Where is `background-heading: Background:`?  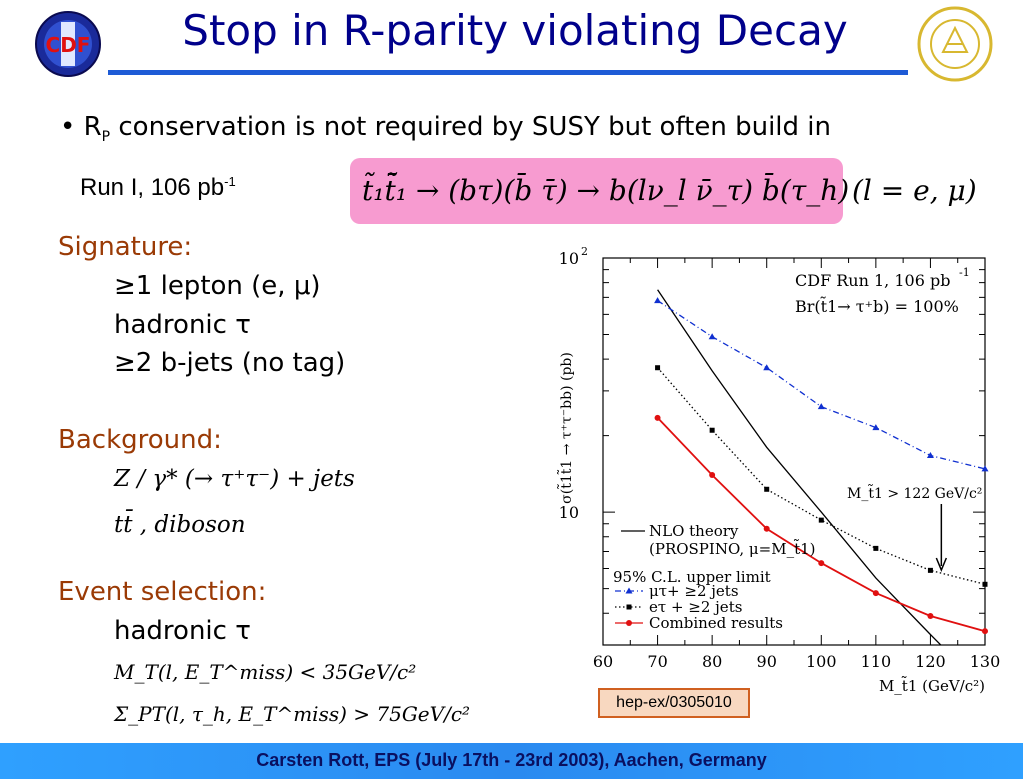
background-heading: Background: is located at coordinates (140, 440).